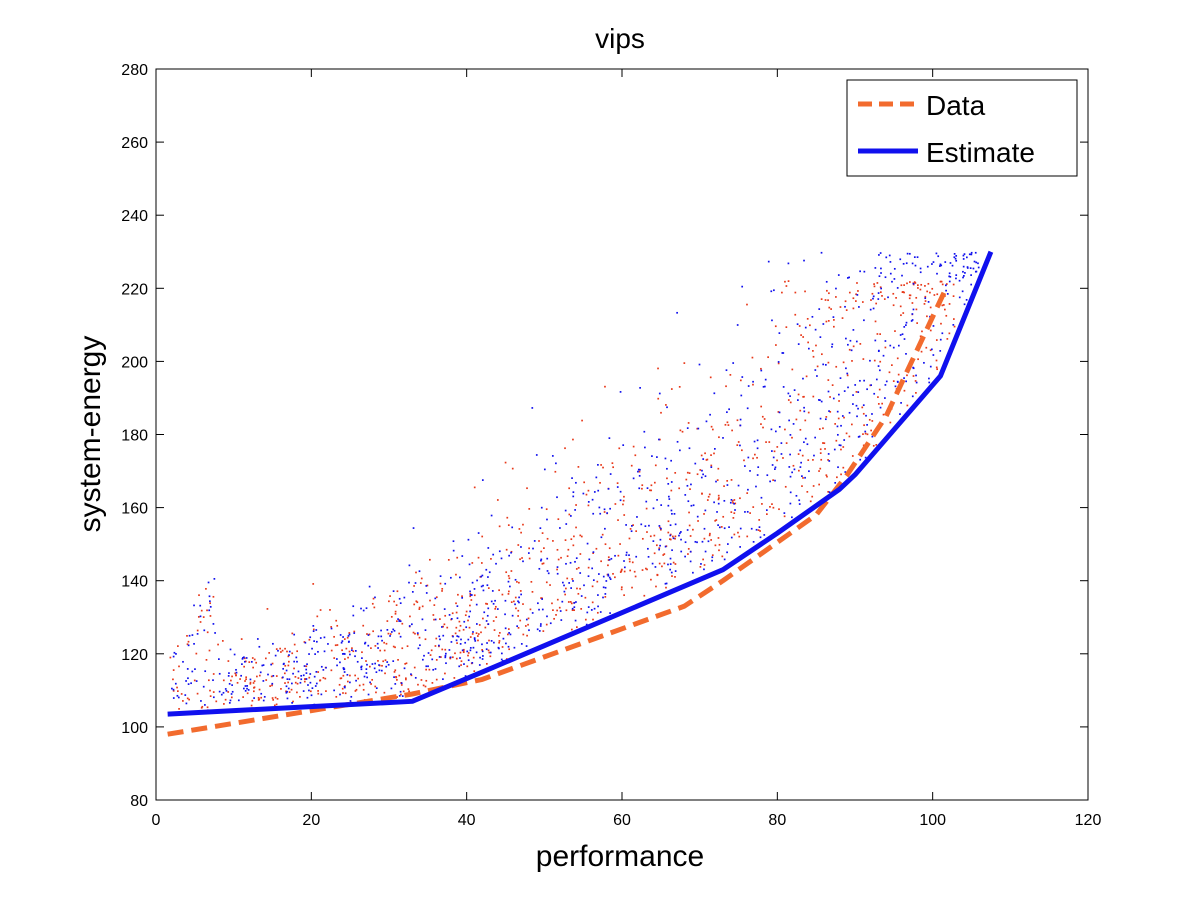 The width and height of the screenshot is (1200, 900). I want to click on legend: Data Estimate, so click(962, 128).